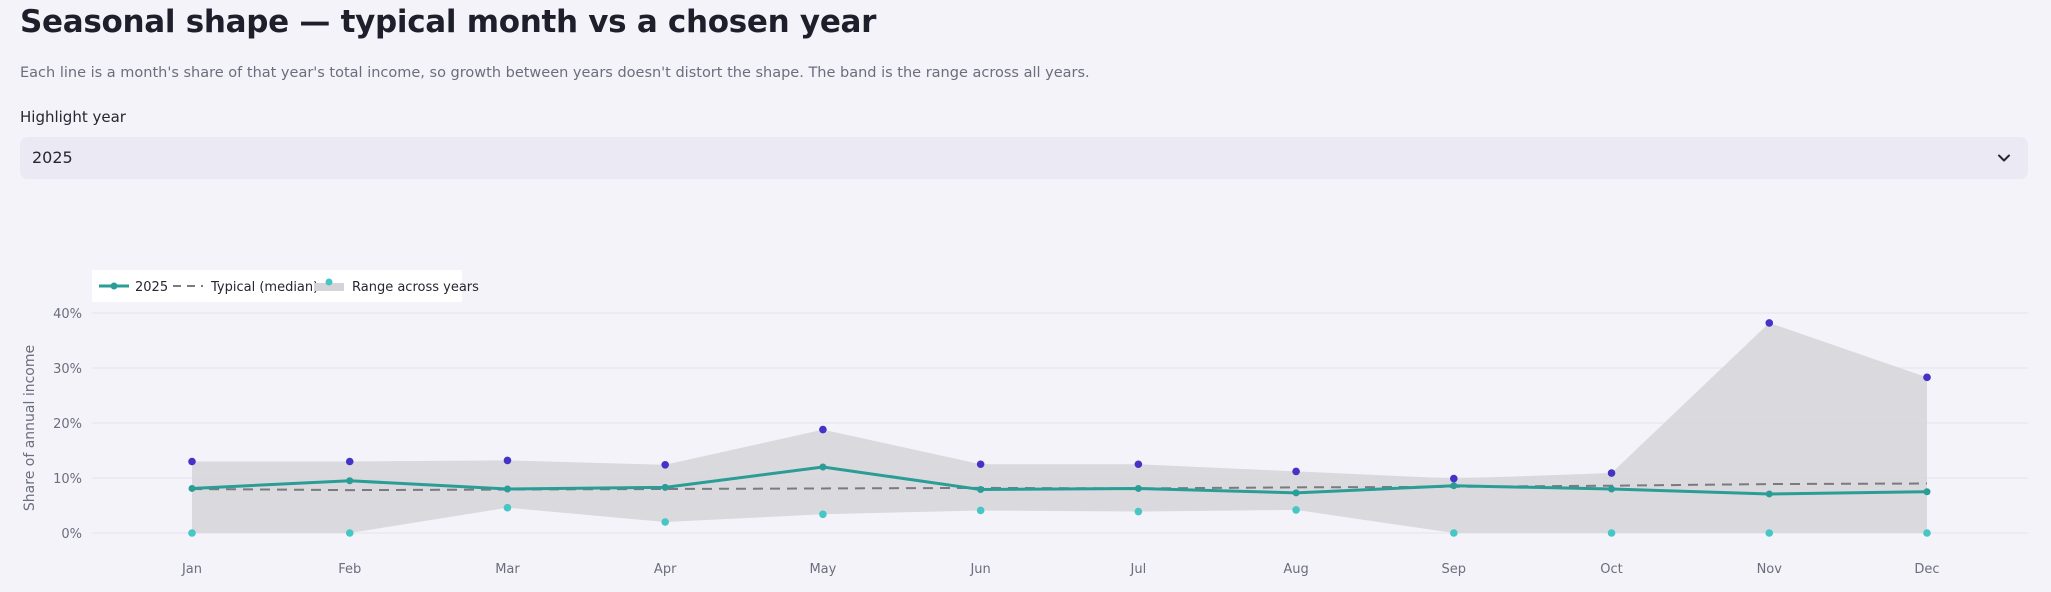  What do you see at coordinates (52, 157) in the screenshot?
I see `highlight-year-value: 2025` at bounding box center [52, 157].